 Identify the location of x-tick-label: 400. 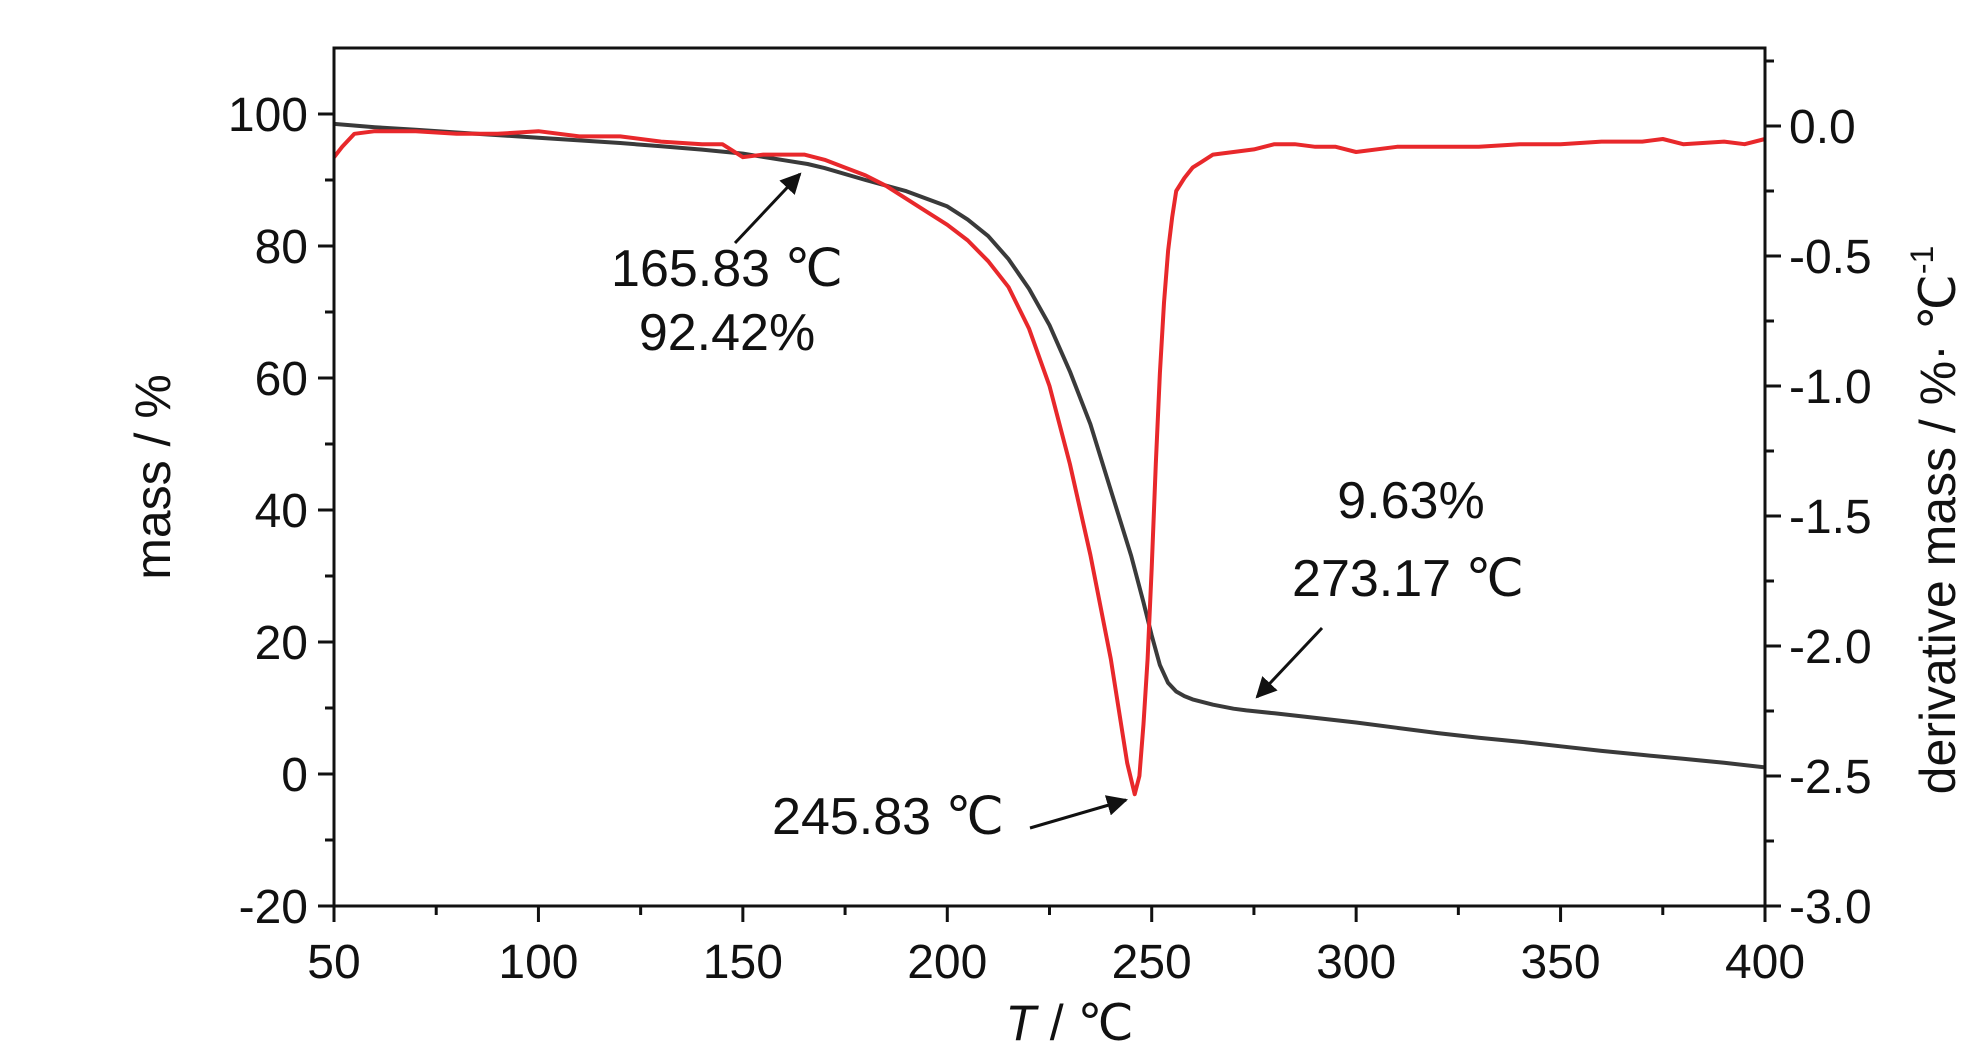
(1765, 962).